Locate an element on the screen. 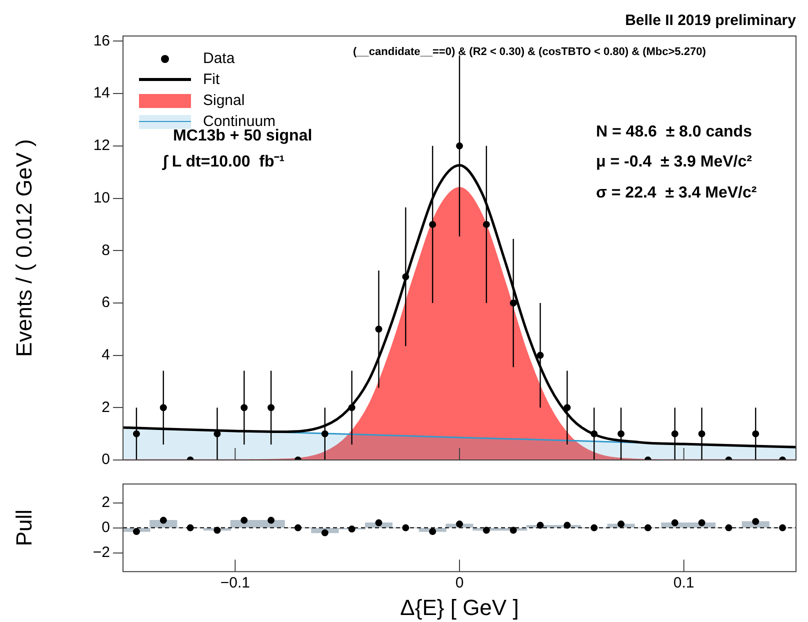 This screenshot has width=808, height=622. annotation: μ = -0.4 ± 3.9 MeV/c² is located at coordinates (674, 161).